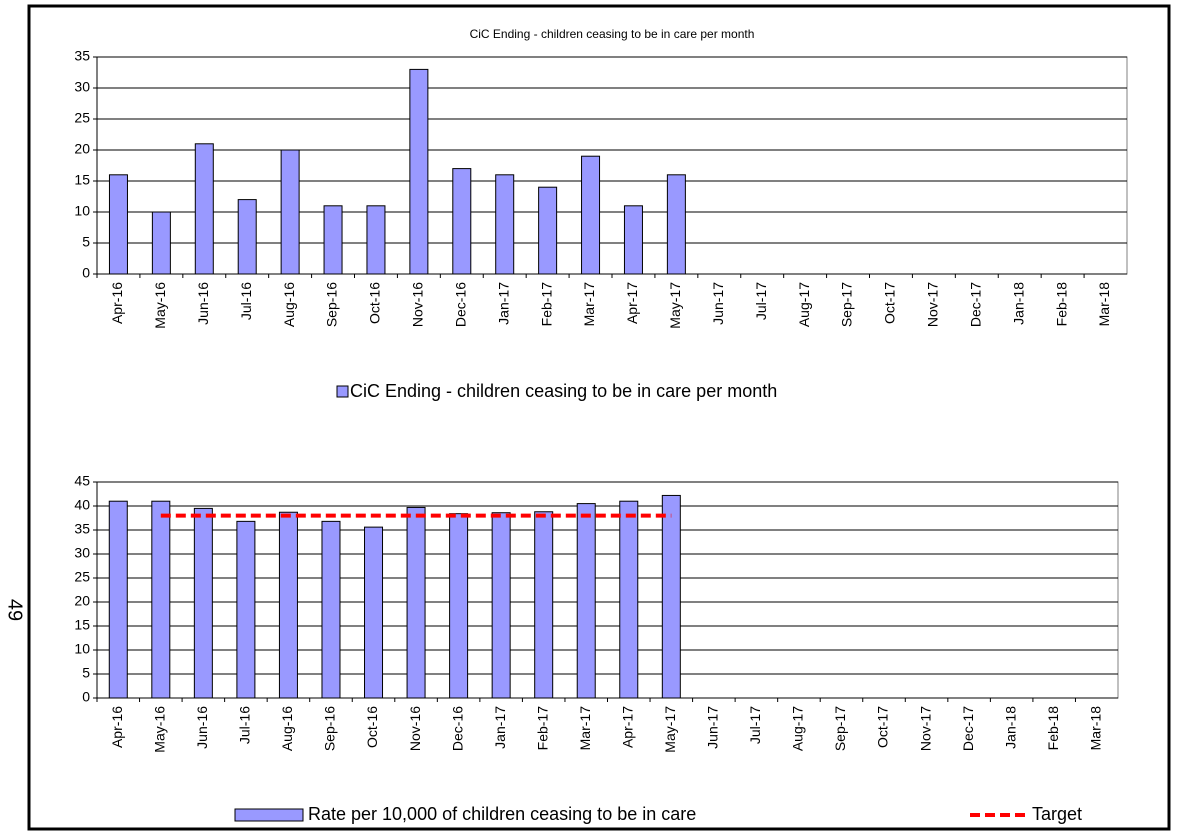  What do you see at coordinates (460, 304) in the screenshot?
I see `x-tick-label: Dec-16` at bounding box center [460, 304].